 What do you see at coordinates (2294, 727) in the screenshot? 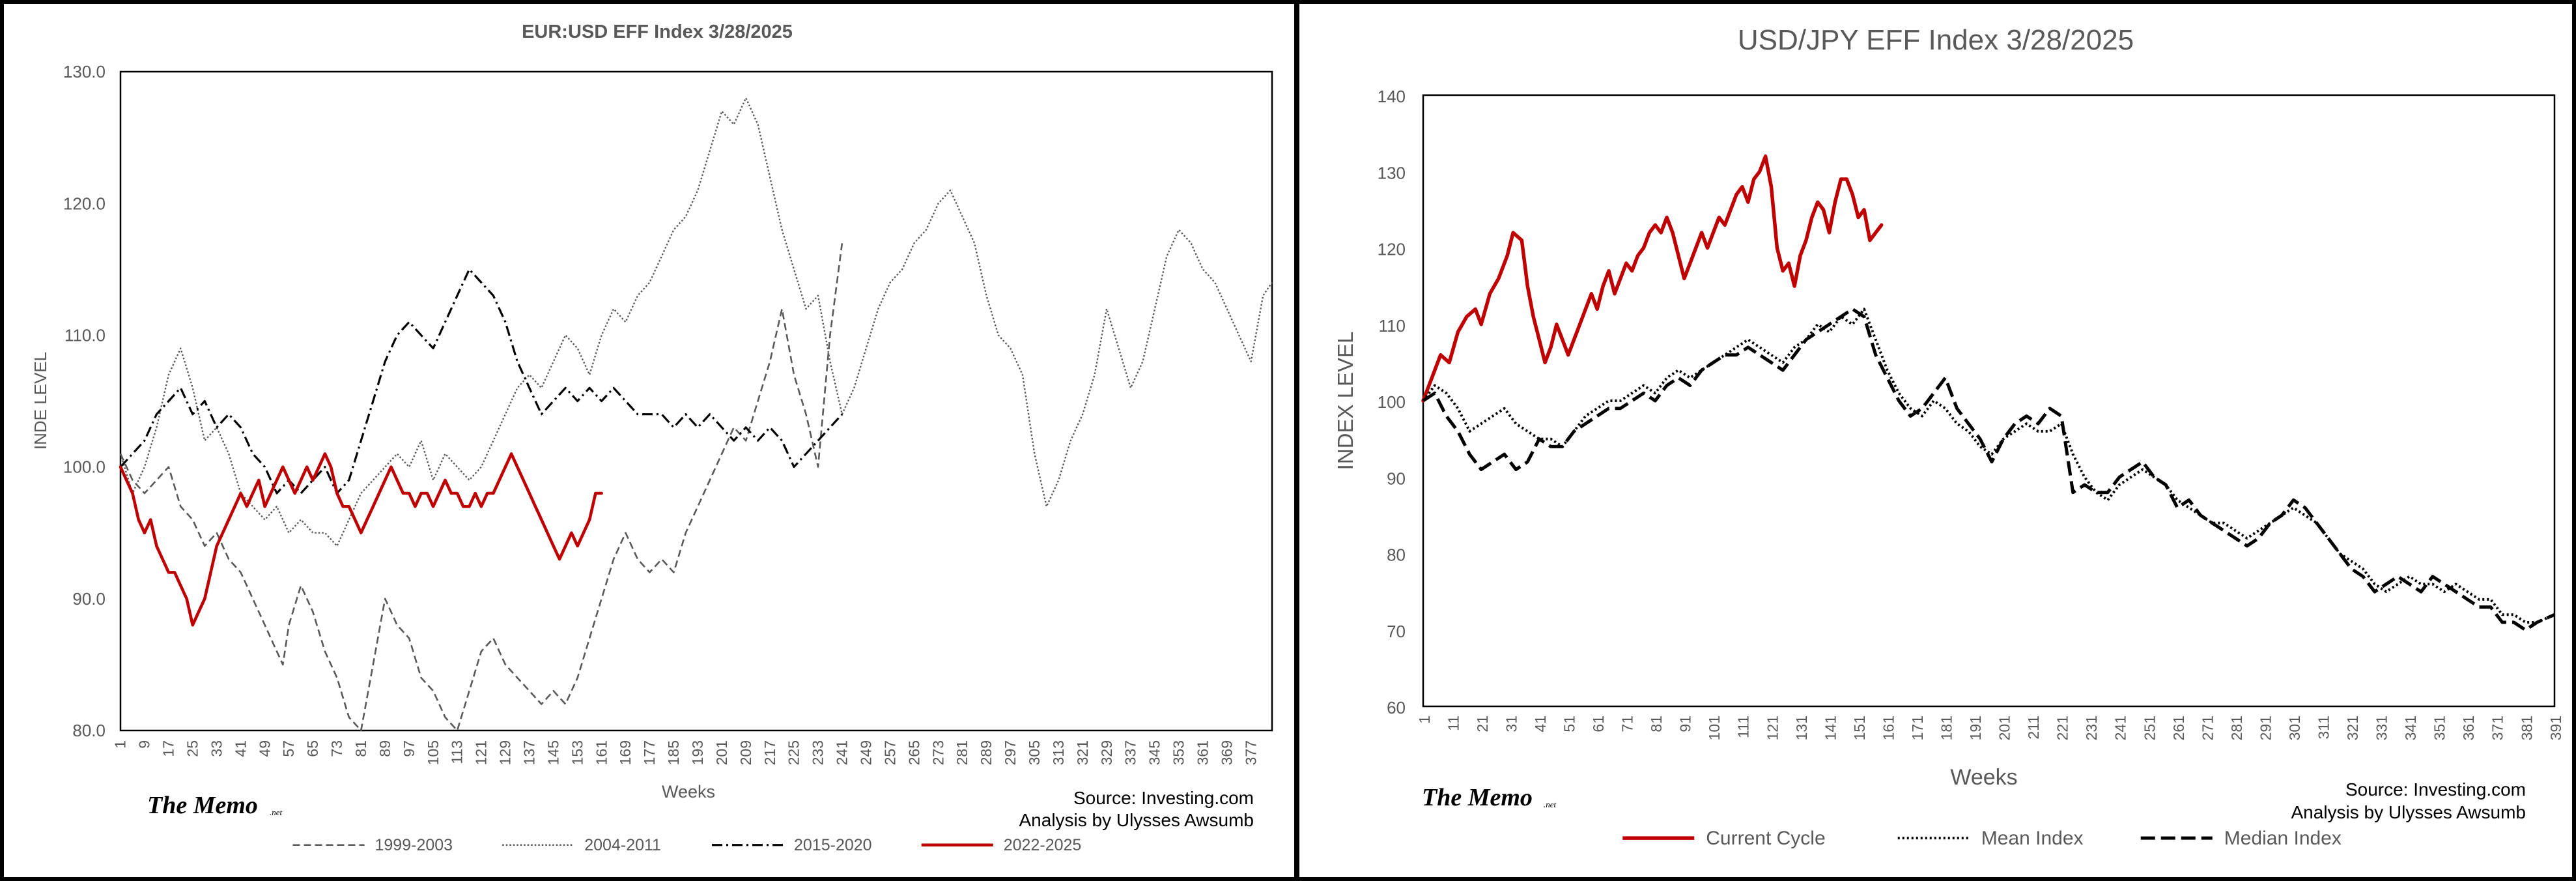
I see `usdjpy-x-tick-label: 301` at bounding box center [2294, 727].